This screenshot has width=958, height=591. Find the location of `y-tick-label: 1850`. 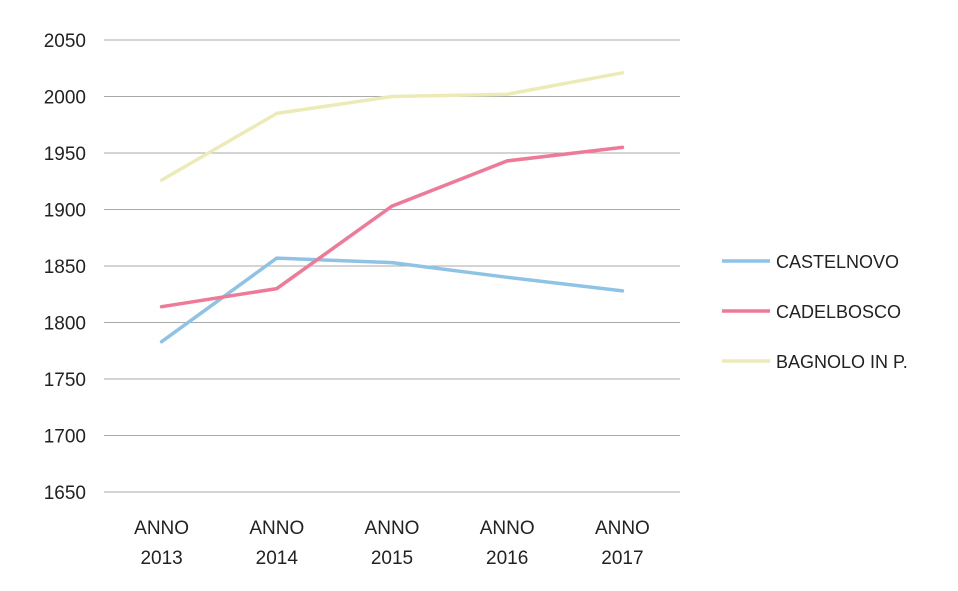

y-tick-label: 1850 is located at coordinates (65, 267).